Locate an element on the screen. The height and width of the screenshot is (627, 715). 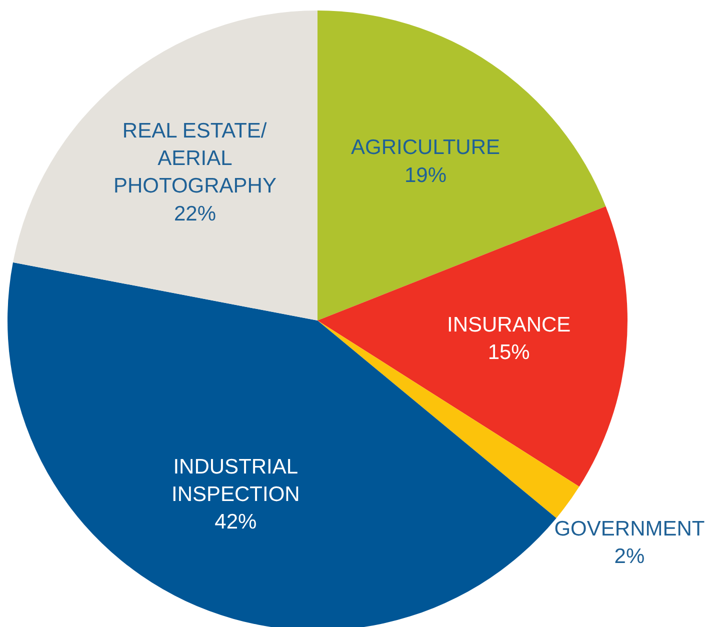
slice-label: GOVERNMENT is located at coordinates (629, 529).